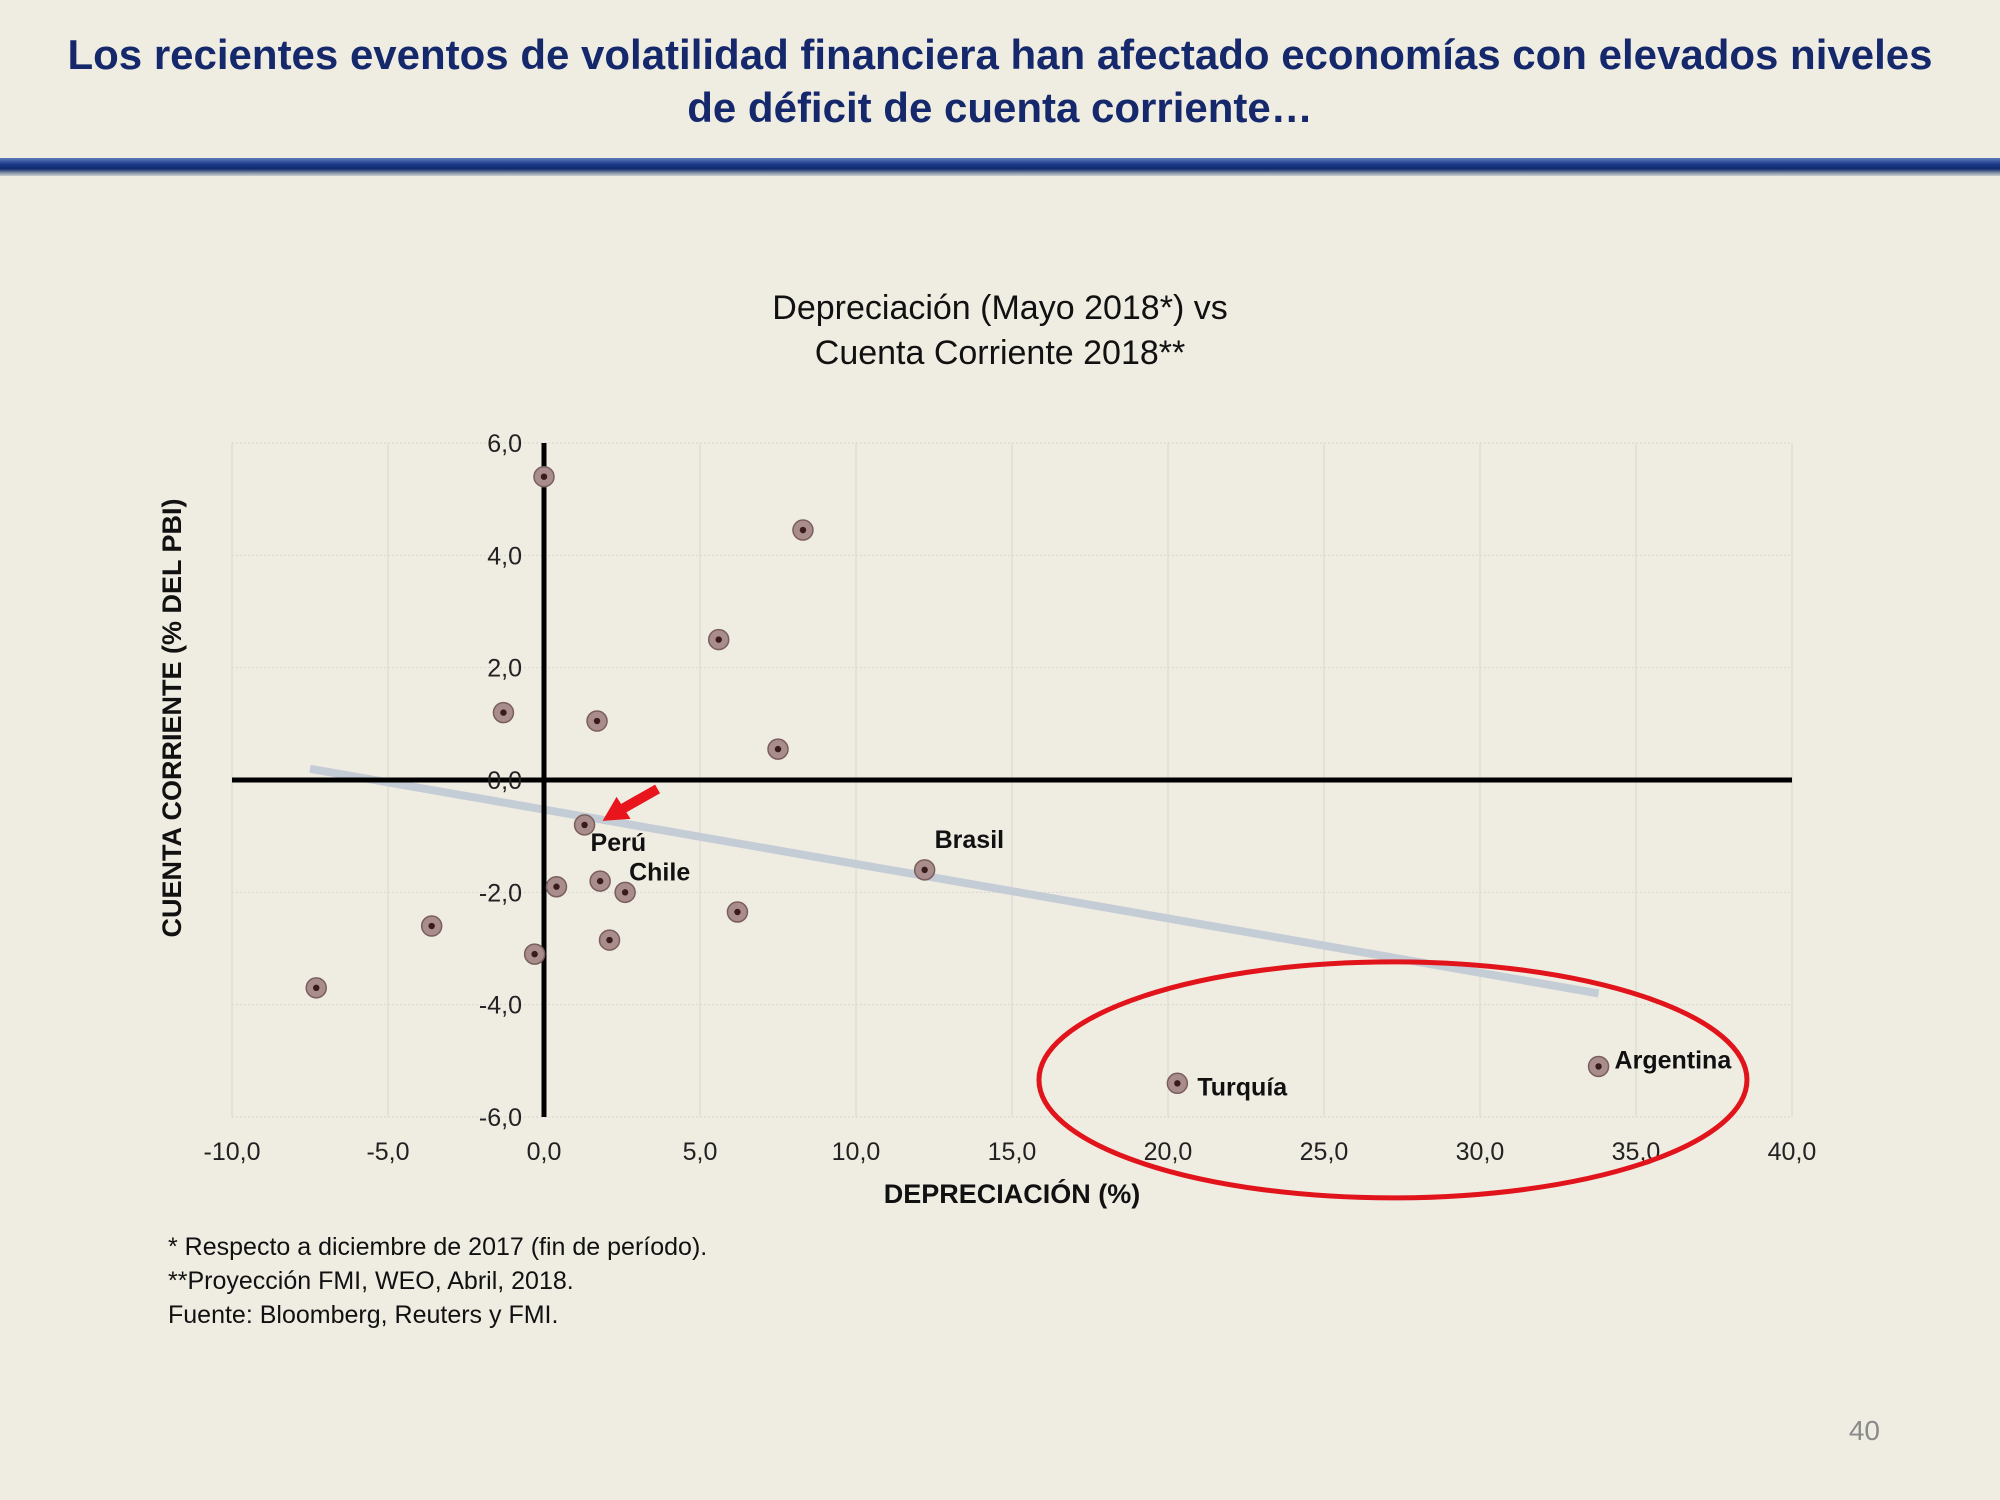  Describe the element at coordinates (500, 1118) in the screenshot. I see `y-tick-label: -6,0` at that location.